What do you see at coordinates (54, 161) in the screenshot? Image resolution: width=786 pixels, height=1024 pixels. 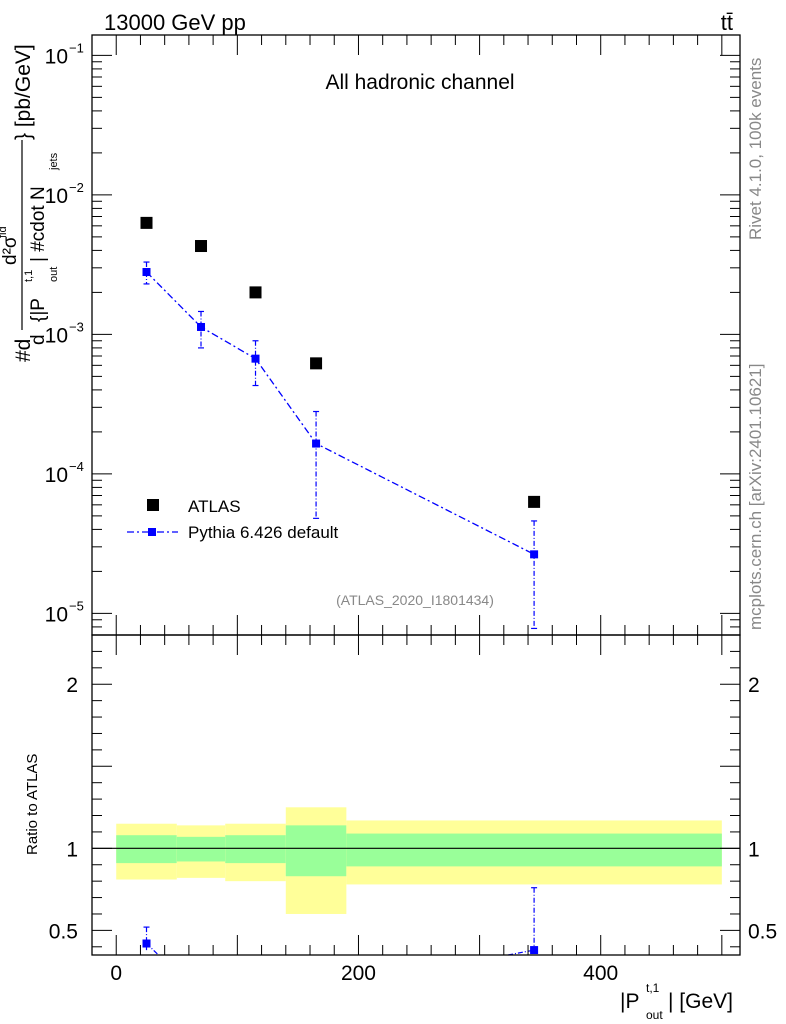 I see `y-label-denom-sub2: jets` at bounding box center [54, 161].